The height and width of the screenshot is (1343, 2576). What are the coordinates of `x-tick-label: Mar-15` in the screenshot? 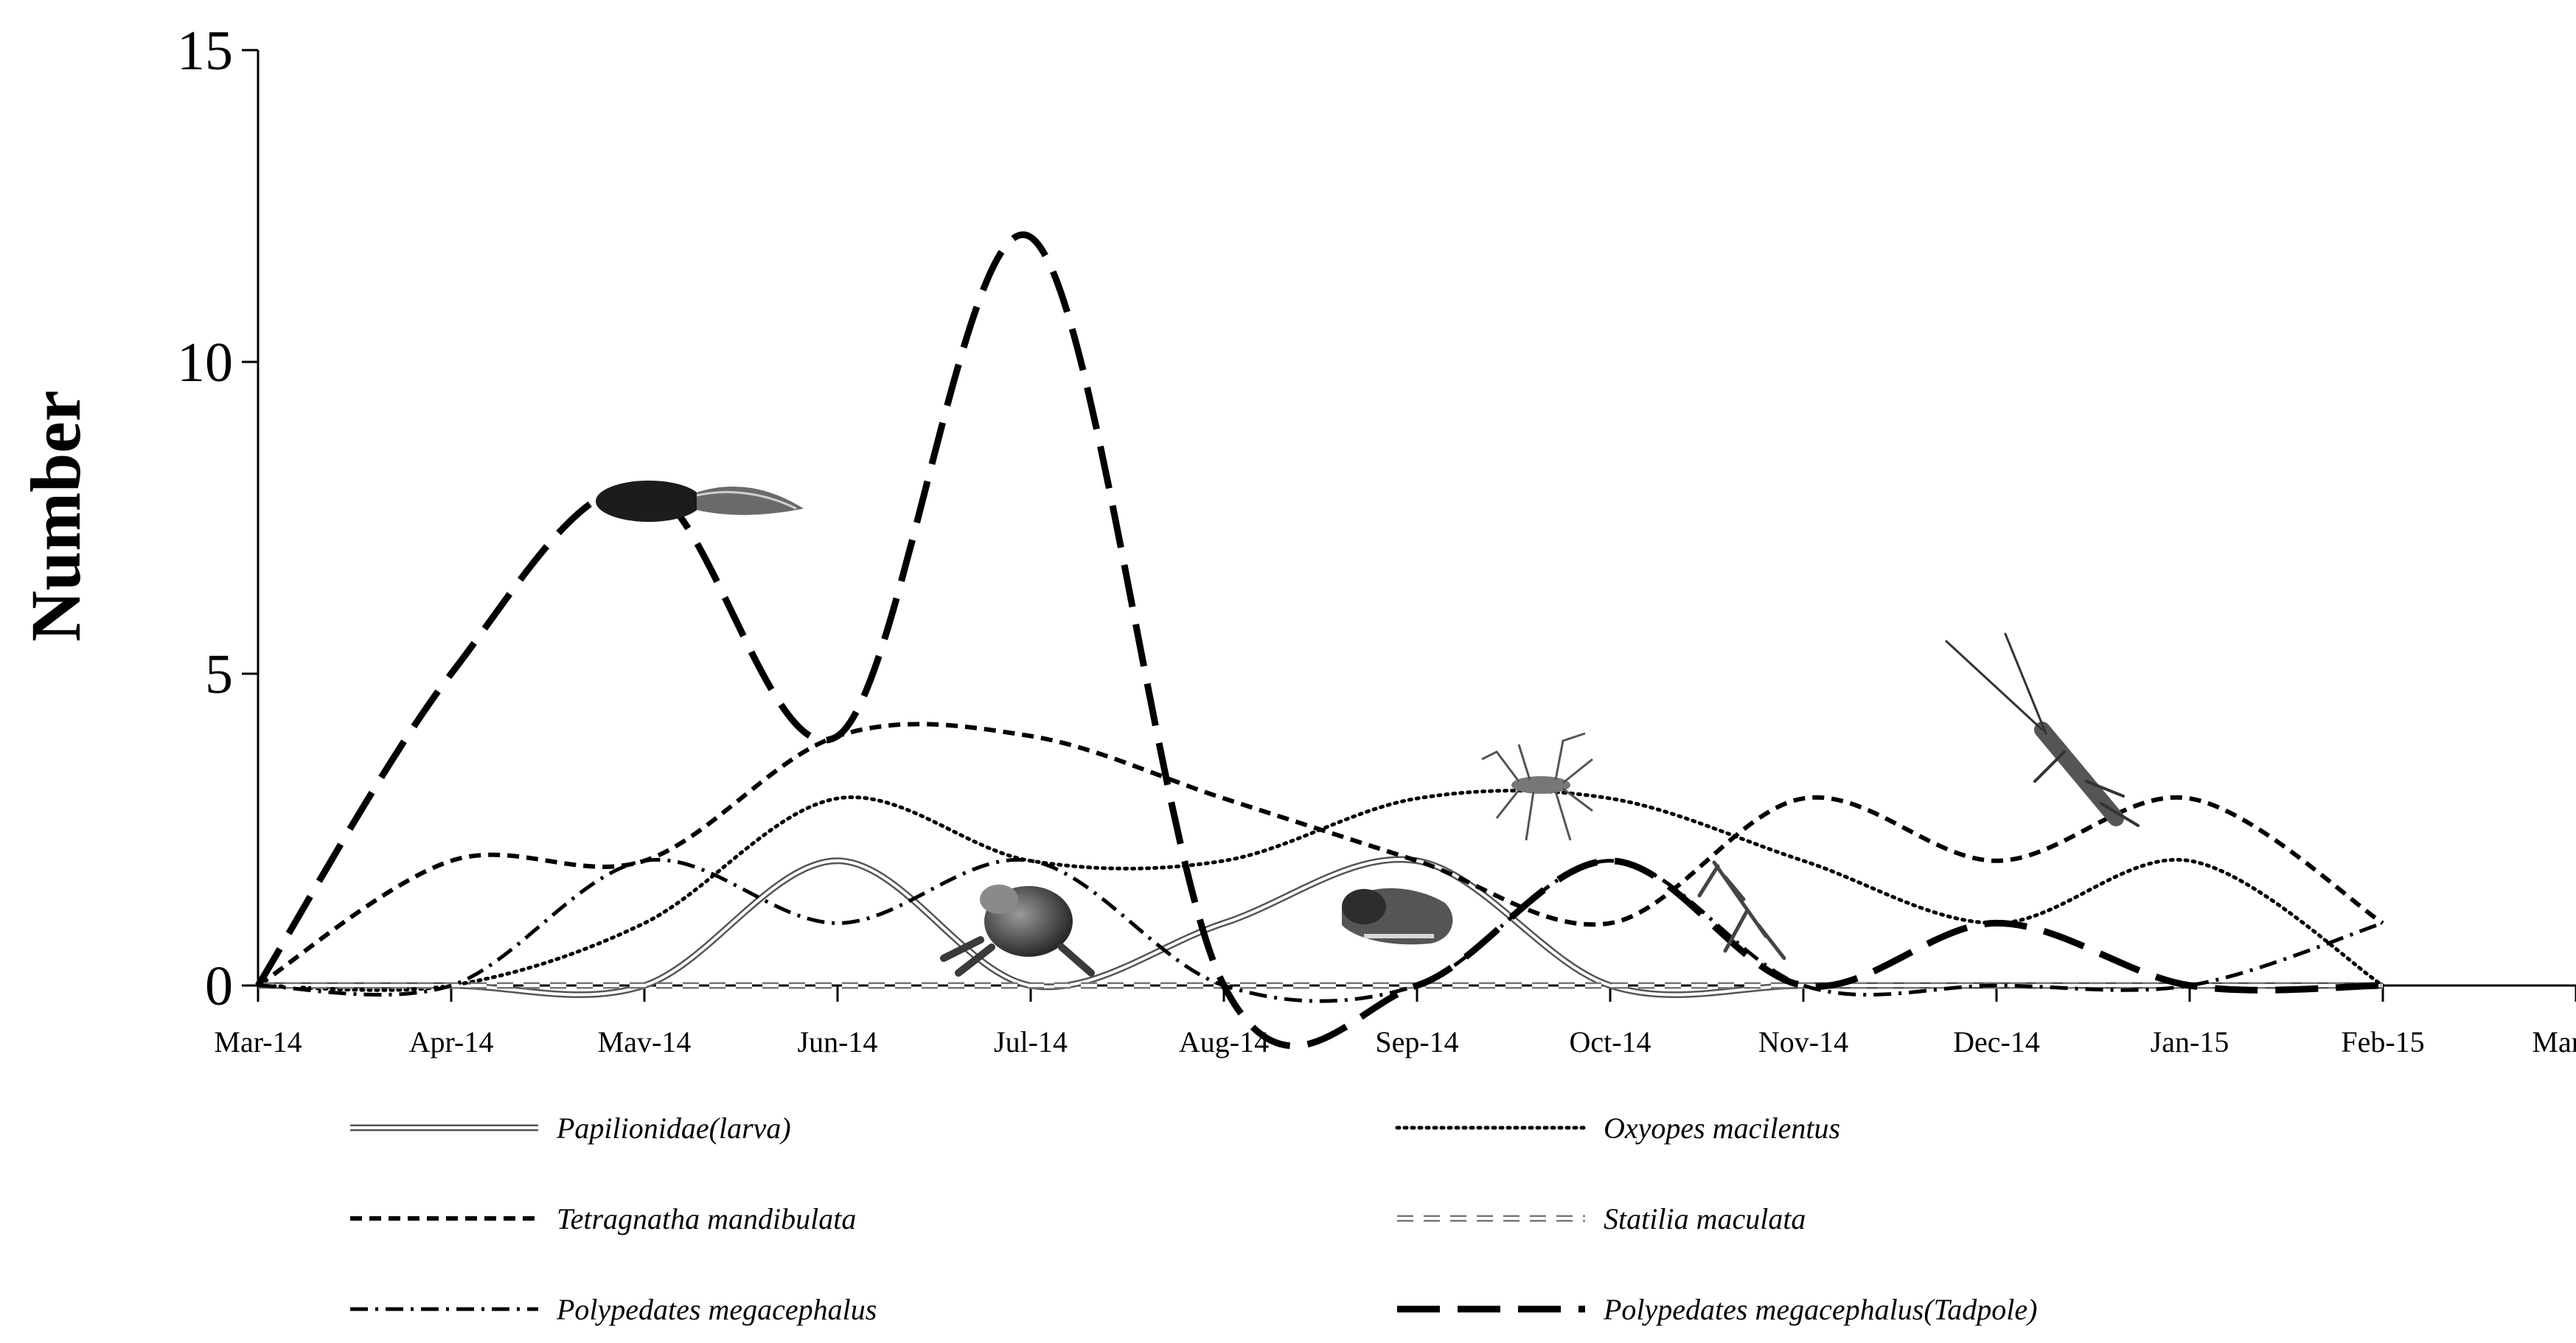 It's located at (2554, 1041).